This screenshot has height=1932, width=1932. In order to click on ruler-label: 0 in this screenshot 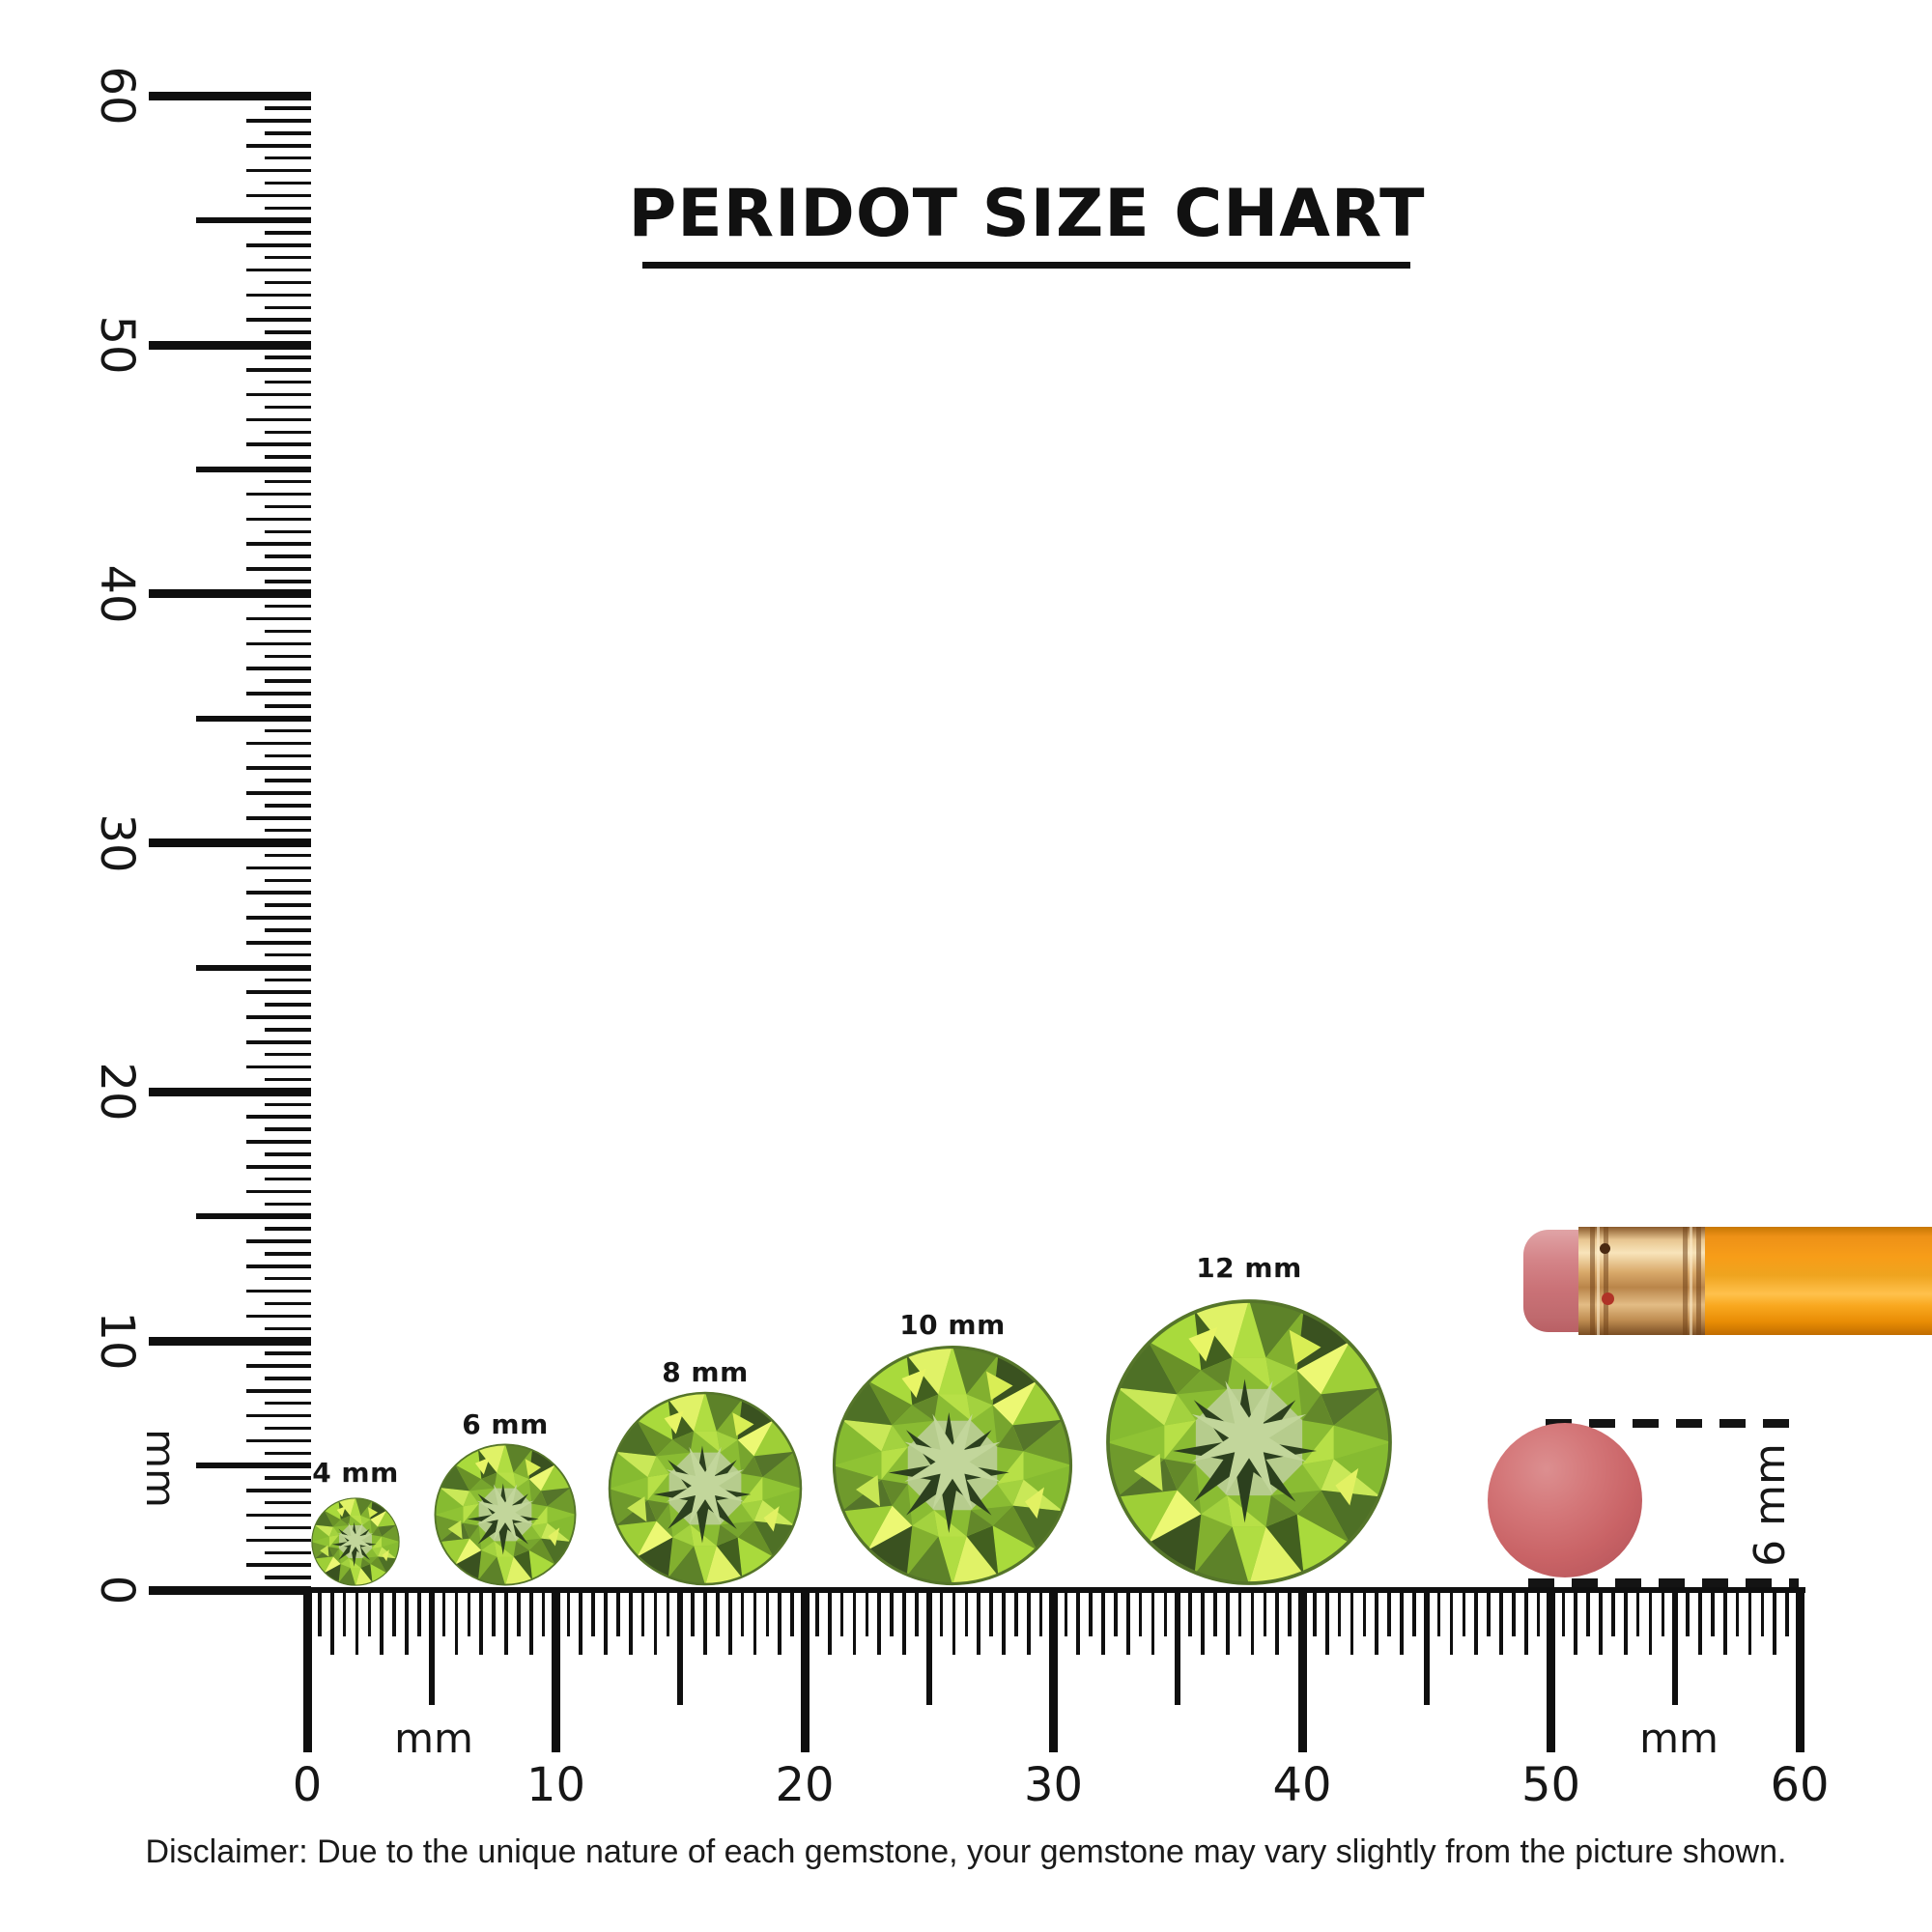, I will do `click(117, 1590)`.